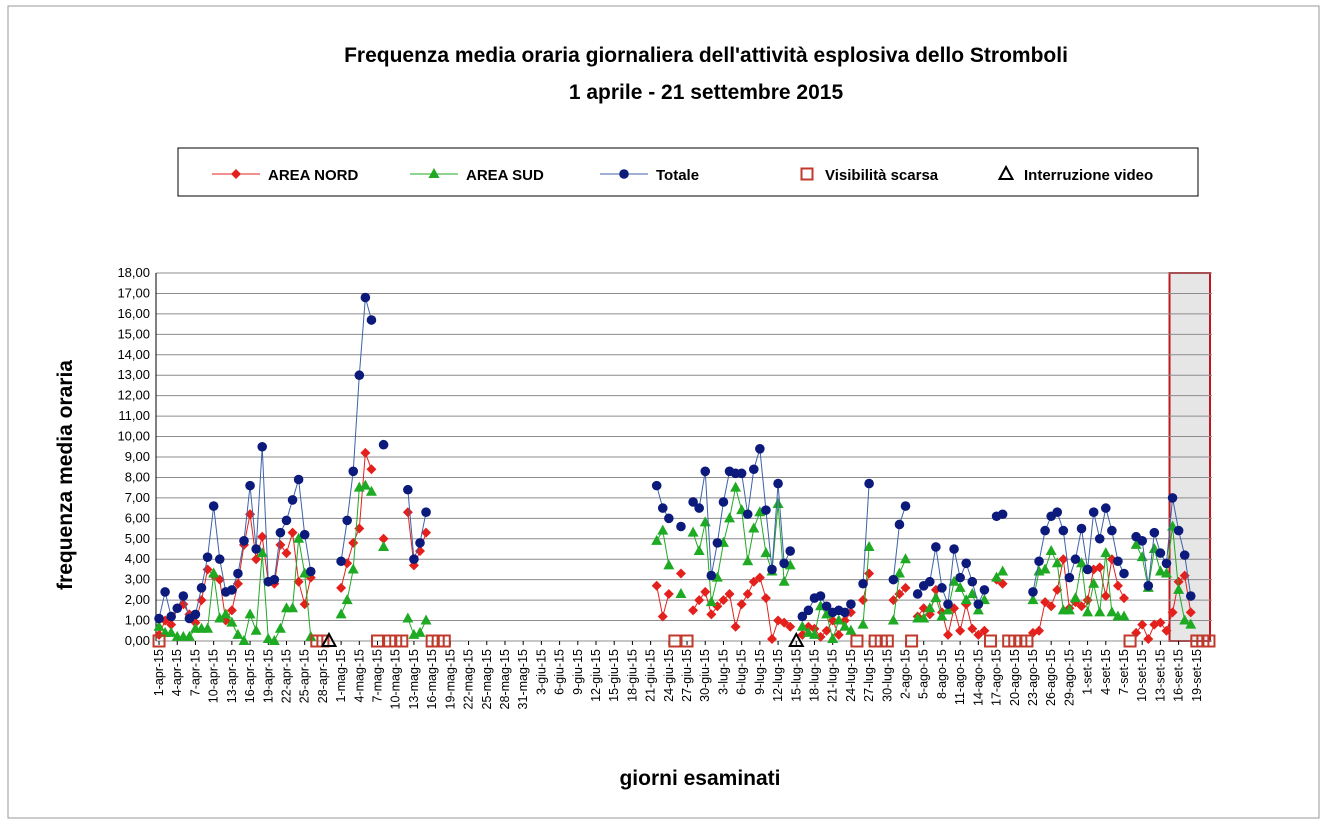  What do you see at coordinates (687, 675) in the screenshot?
I see `x-tick-label: 27-giu-15` at bounding box center [687, 675].